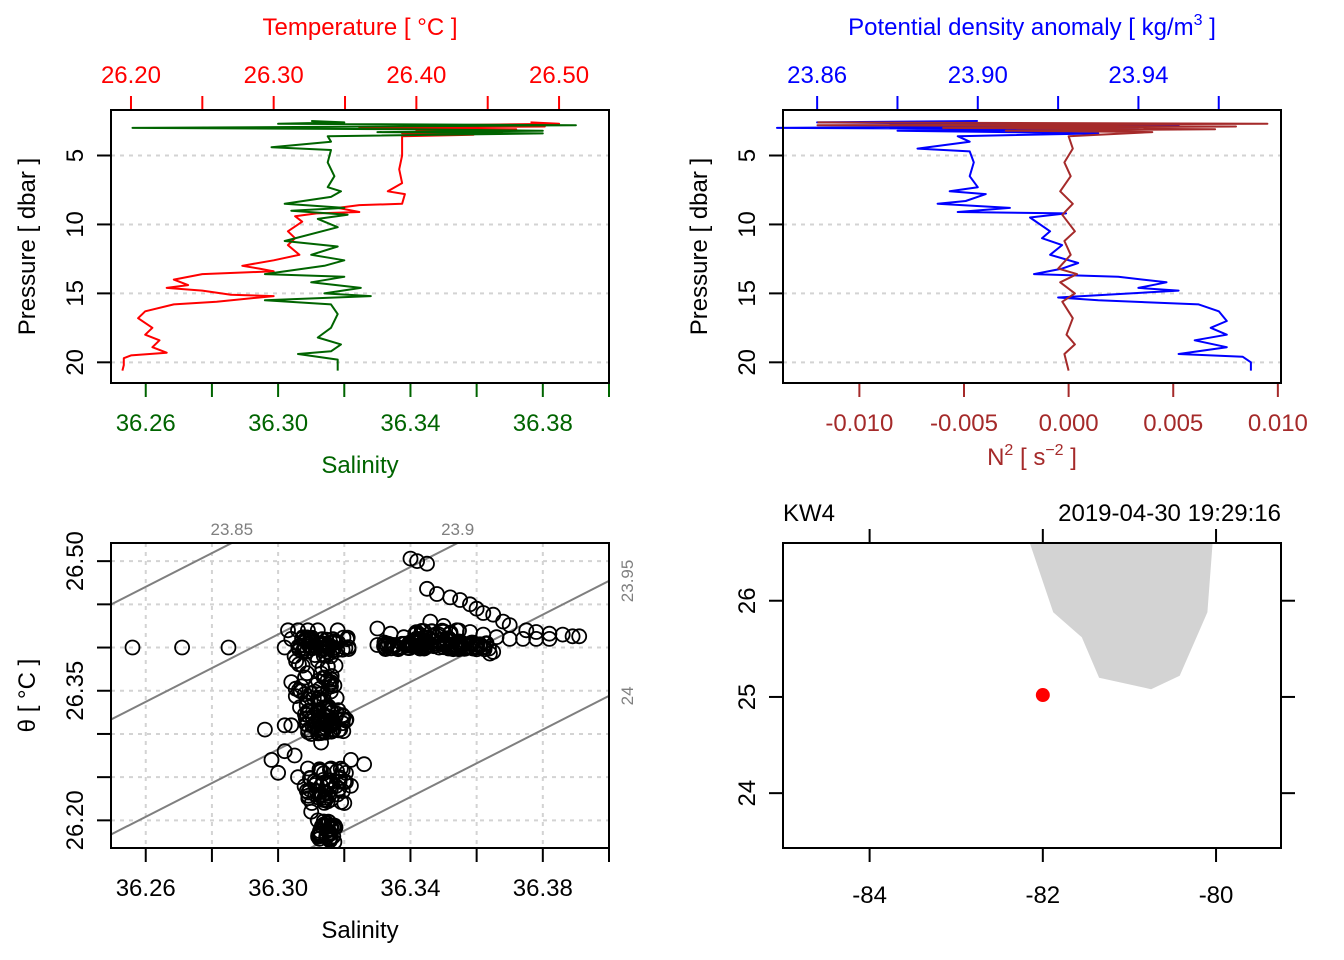 The width and height of the screenshot is (1344, 960). I want to click on pressure-axis-tick-label: 20, so click(747, 362).